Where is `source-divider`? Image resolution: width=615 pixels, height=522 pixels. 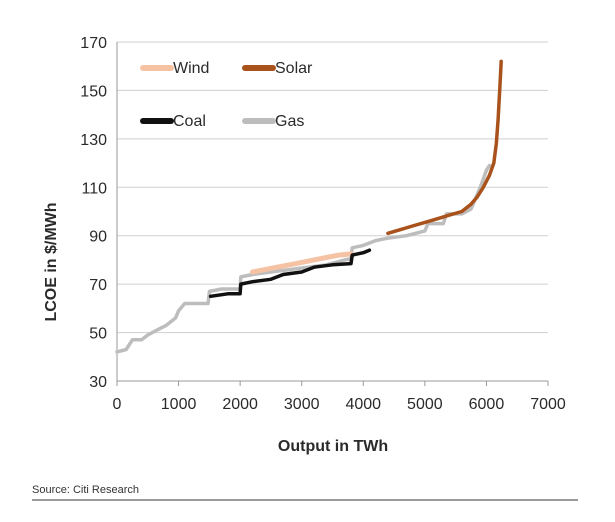 source-divider is located at coordinates (305, 500).